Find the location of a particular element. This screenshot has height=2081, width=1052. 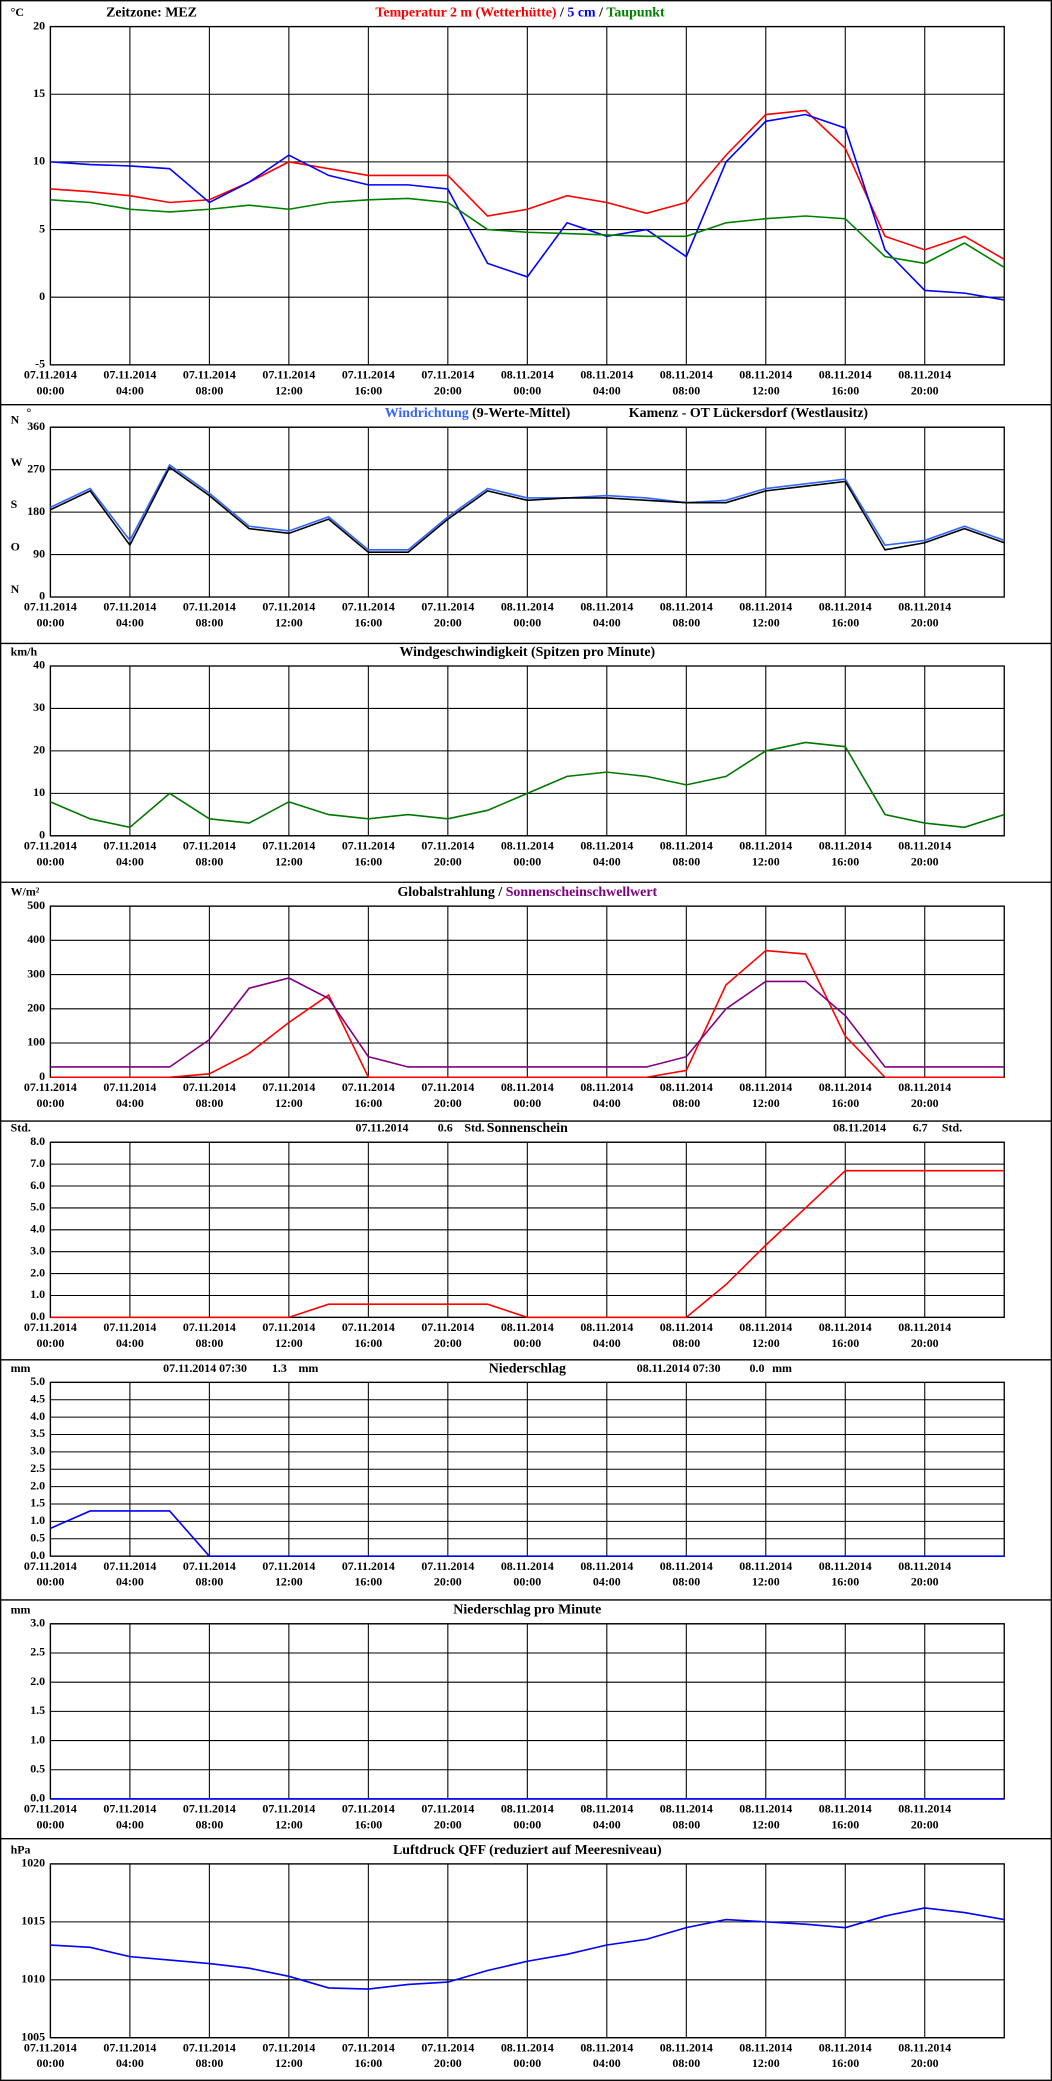

x-tick-line: 04:00 is located at coordinates (130, 622).